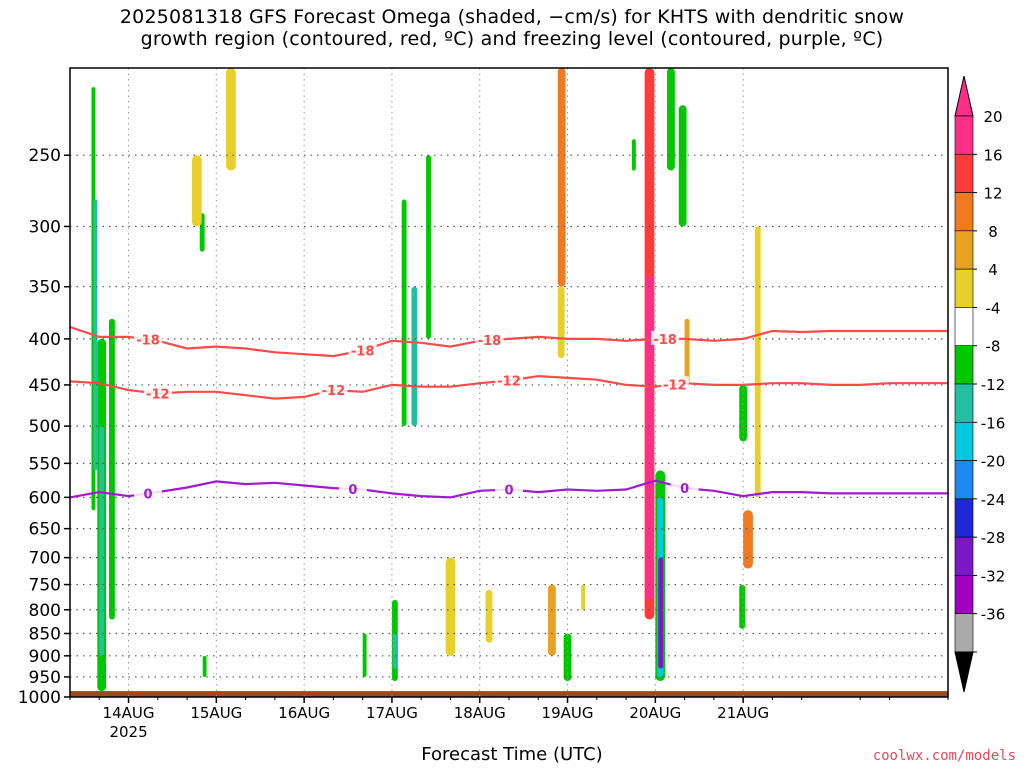  What do you see at coordinates (568, 713) in the screenshot?
I see `x-tick-label-19AUG: 19AUG` at bounding box center [568, 713].